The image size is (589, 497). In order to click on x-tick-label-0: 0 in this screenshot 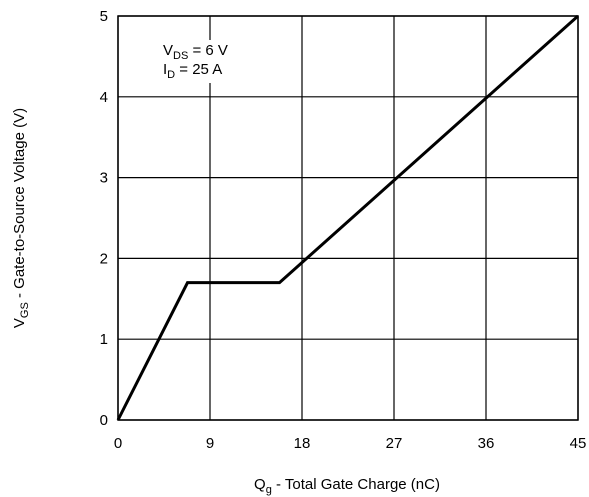, I will do `click(118, 443)`.